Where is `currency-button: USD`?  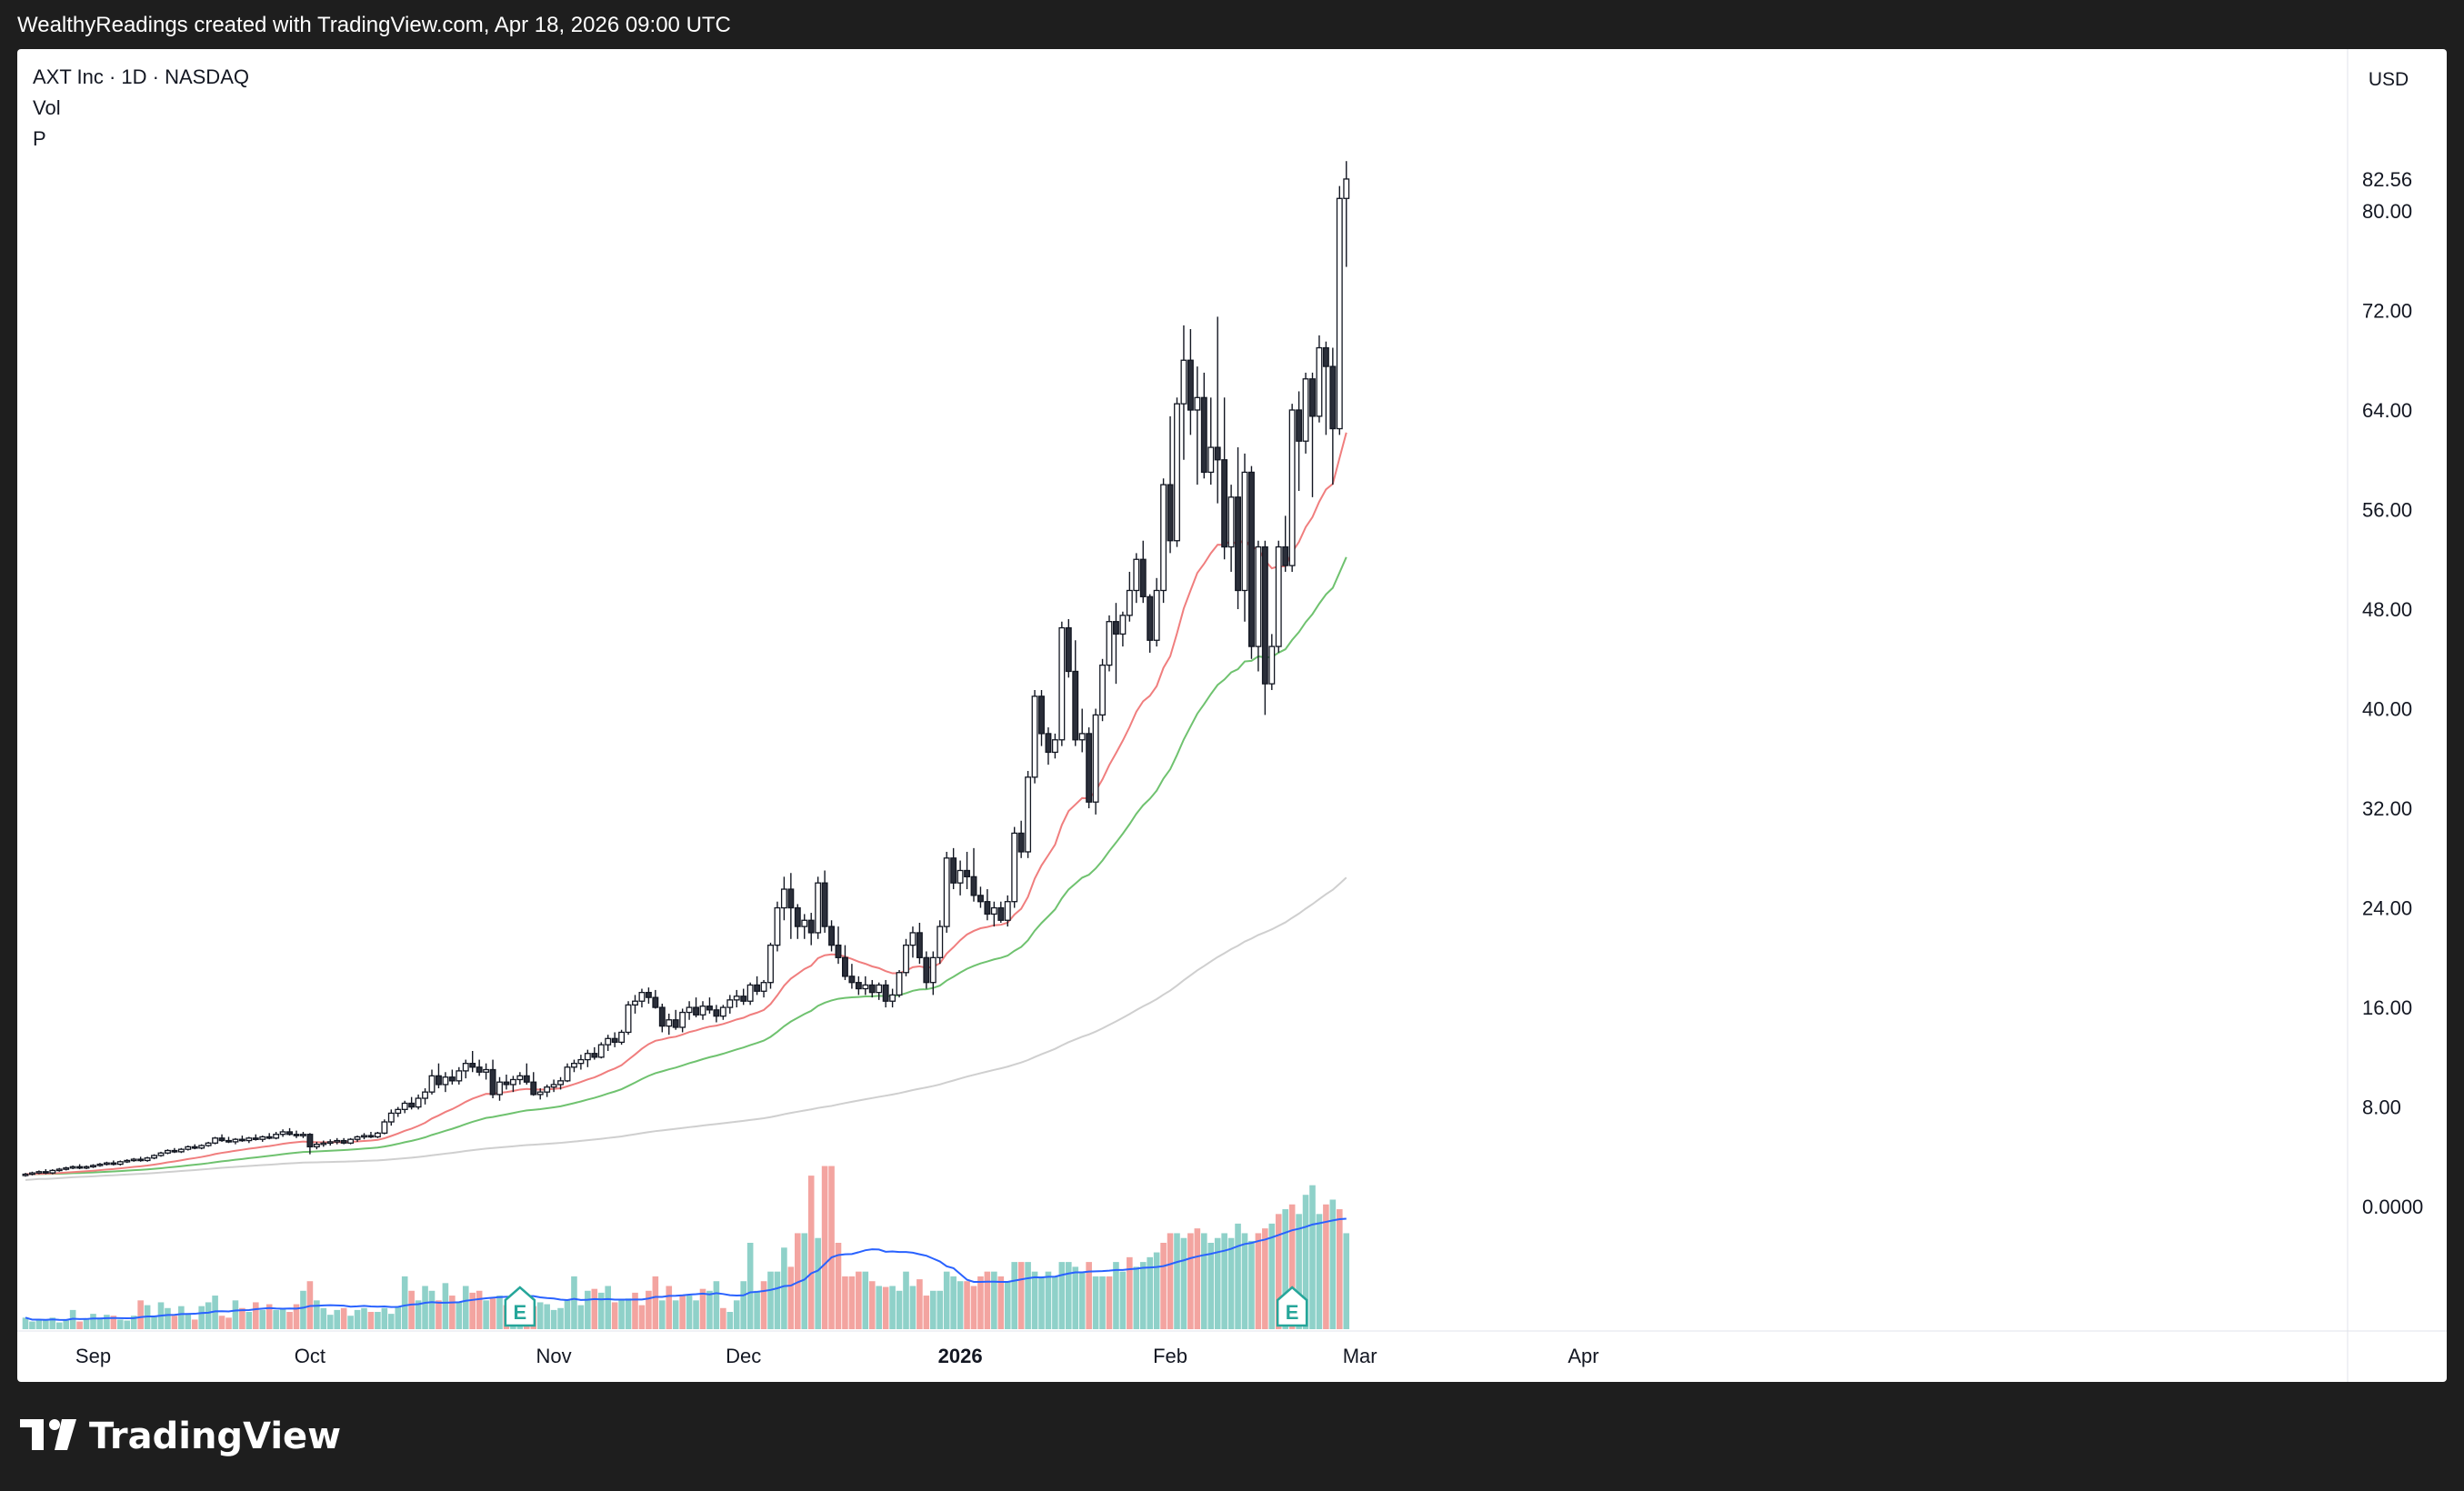 currency-button: USD is located at coordinates (2388, 79).